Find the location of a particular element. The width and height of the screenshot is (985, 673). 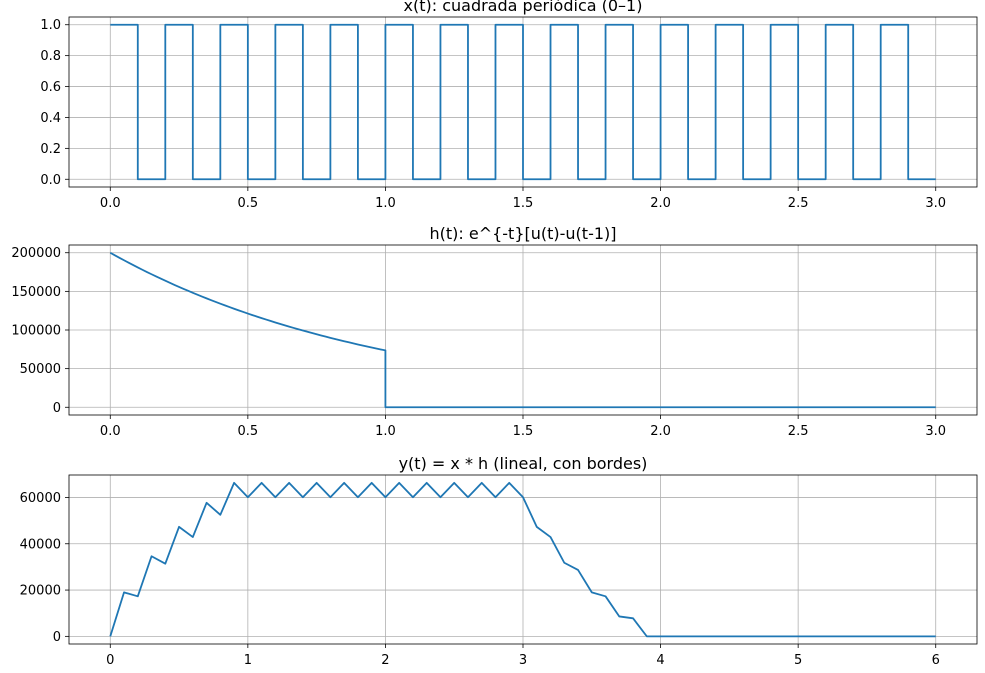

y-tick-label: 0.2 is located at coordinates (50, 149).